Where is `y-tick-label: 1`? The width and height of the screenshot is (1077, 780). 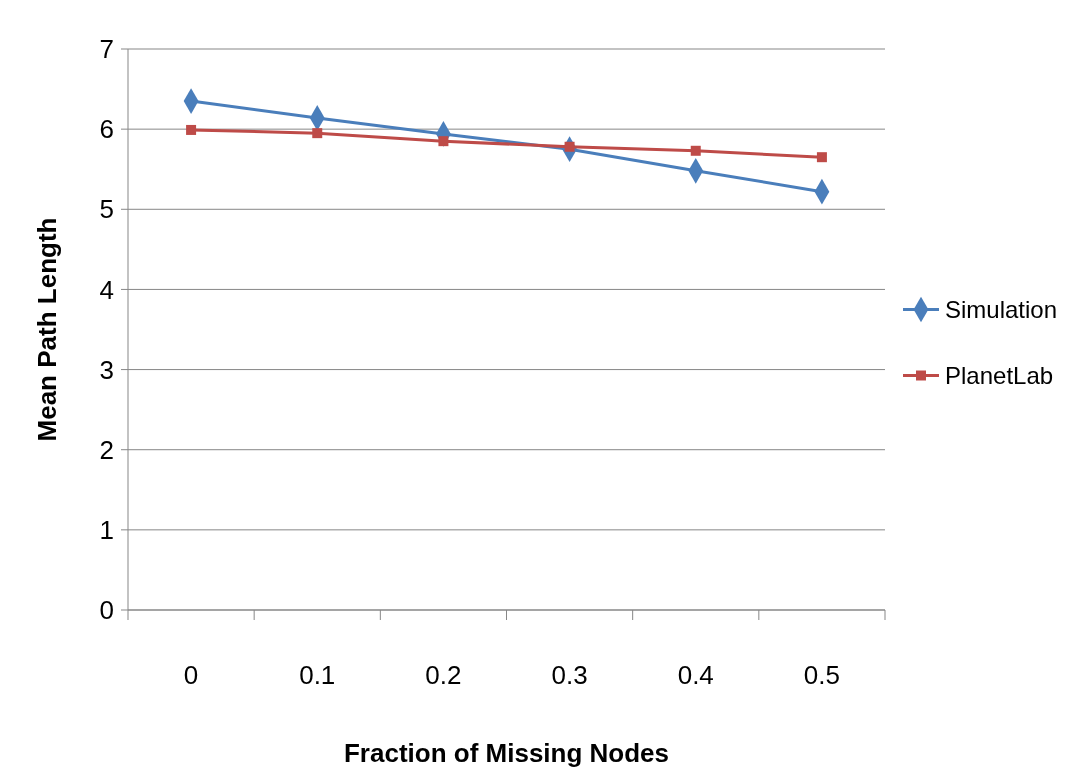
y-tick-label: 1 is located at coordinates (106, 529).